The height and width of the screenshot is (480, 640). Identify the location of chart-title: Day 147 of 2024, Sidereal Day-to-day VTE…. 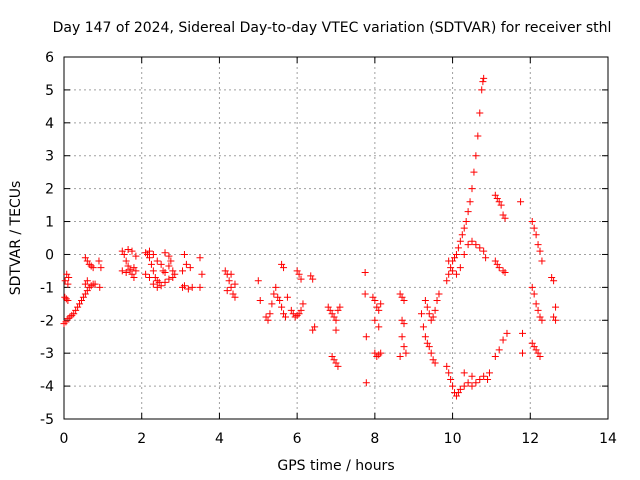
(332, 28).